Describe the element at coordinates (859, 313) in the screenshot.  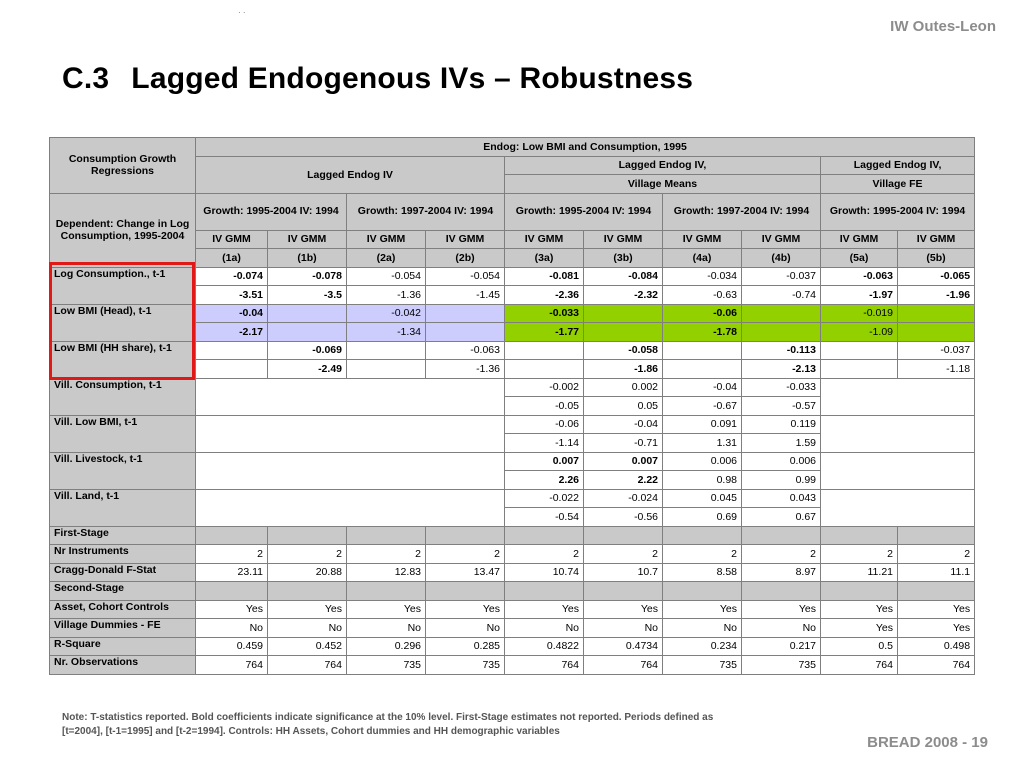
I see `coef-cell: -0.019` at that location.